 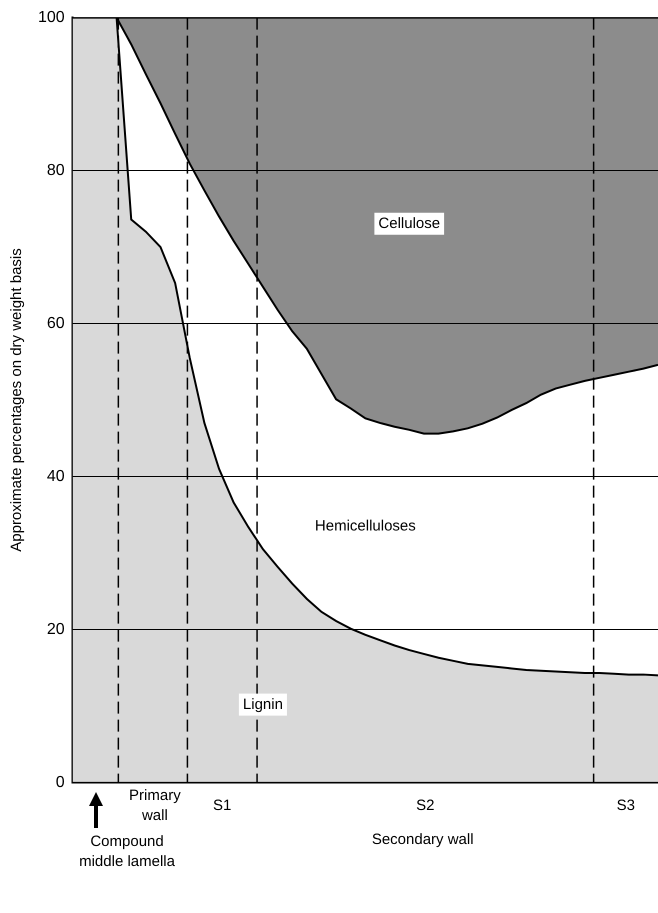 I want to click on text: Compound middle lamella, so click(x=127, y=852).